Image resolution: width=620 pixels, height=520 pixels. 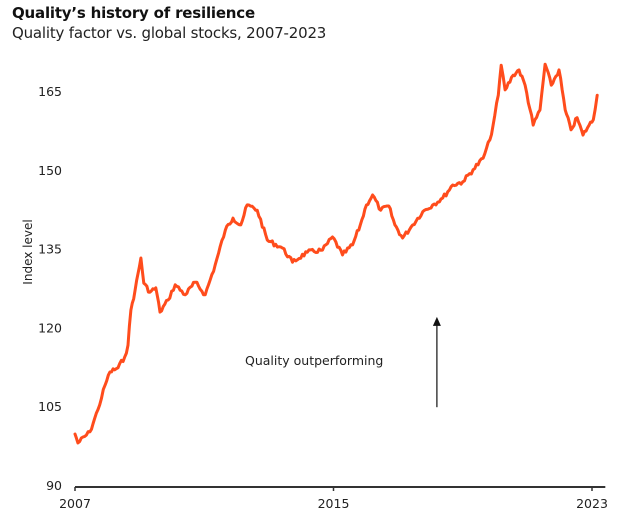 I want to click on chart-title: Quality’s history of resilience, so click(x=133, y=13).